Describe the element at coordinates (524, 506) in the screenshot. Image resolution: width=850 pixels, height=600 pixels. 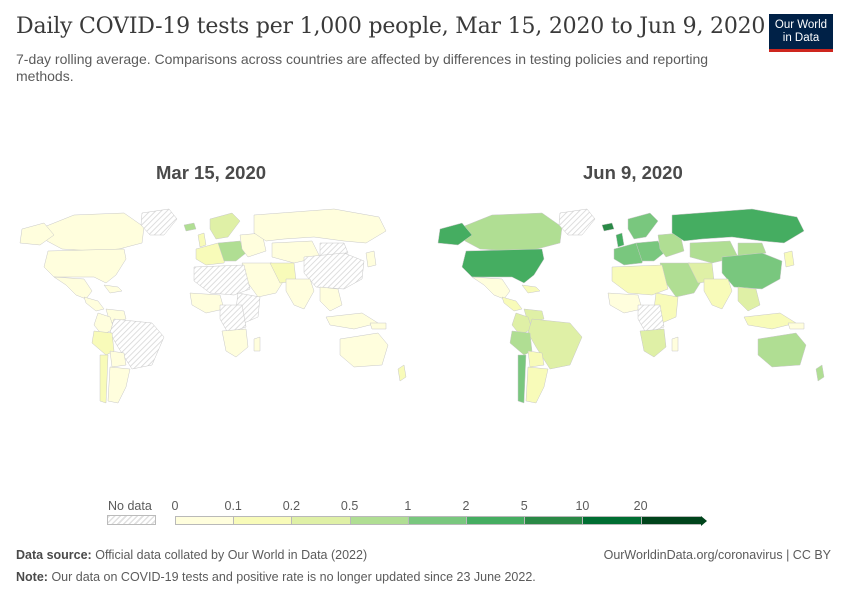
I see `legend-tick: 5` at that location.